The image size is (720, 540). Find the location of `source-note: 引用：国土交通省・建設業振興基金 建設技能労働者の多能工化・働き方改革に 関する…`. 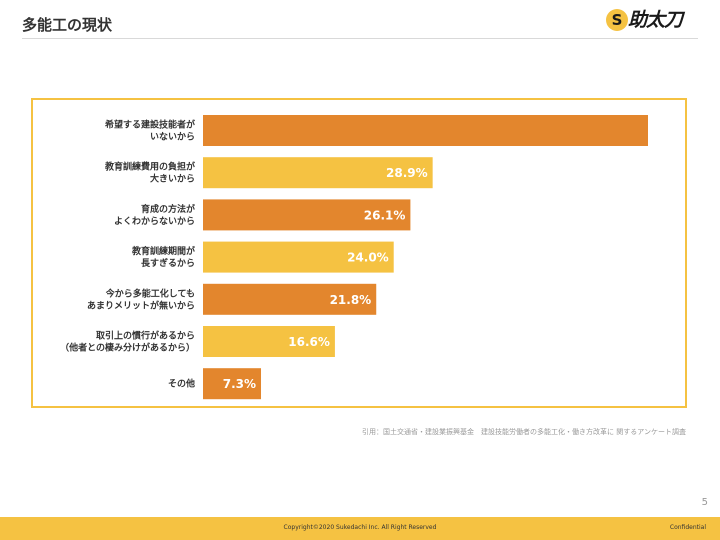

source-note: 引用：国土交通省・建設業振興基金 建設技能労働者の多能工化・働き方改革に 関する… is located at coordinates (524, 432).